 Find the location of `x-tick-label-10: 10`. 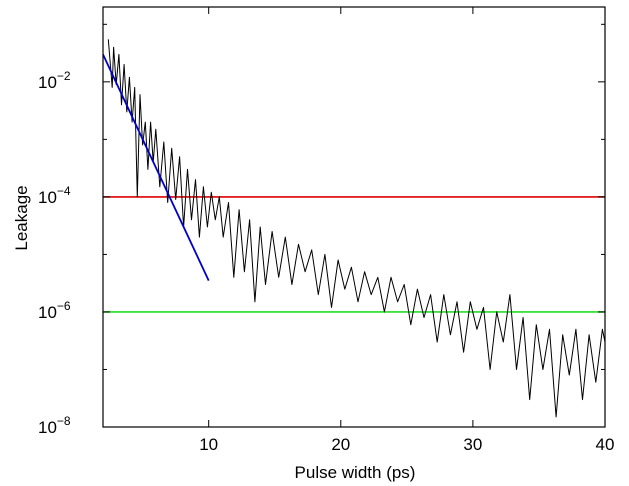

x-tick-label-10: 10 is located at coordinates (208, 444).